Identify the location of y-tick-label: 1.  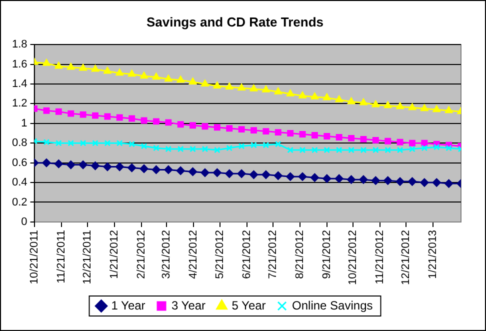
(24, 123).